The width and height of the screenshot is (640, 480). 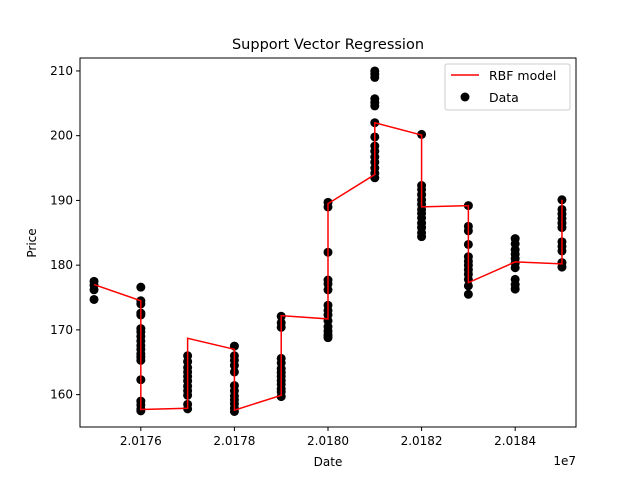 What do you see at coordinates (522, 75) in the screenshot?
I see `legend-label-model: RBF model` at bounding box center [522, 75].